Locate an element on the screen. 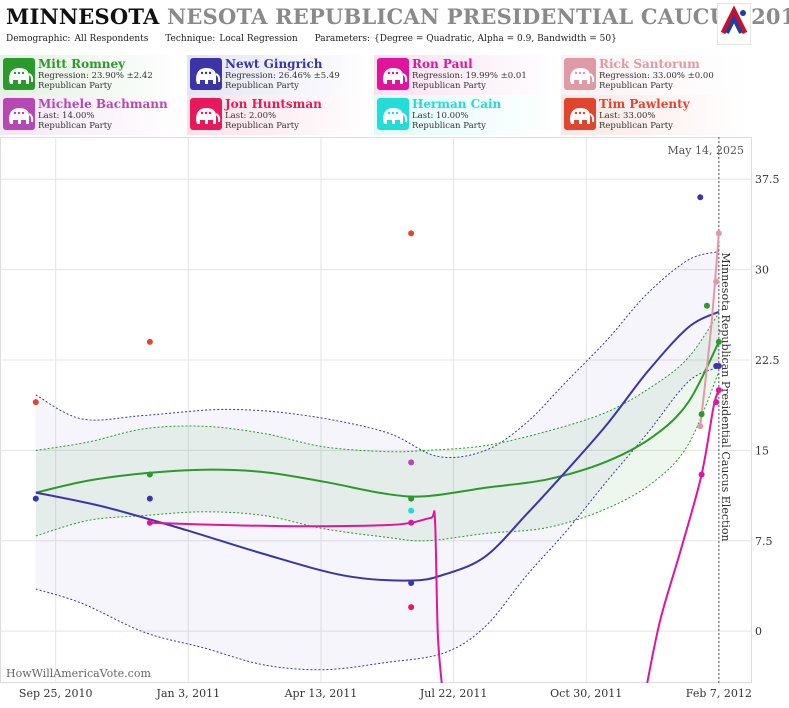 The image size is (789, 708). y-tick-label: 15 is located at coordinates (762, 450).